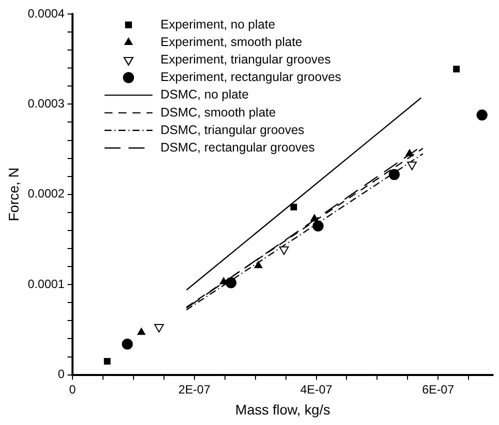 The height and width of the screenshot is (425, 499). Describe the element at coordinates (218, 112) in the screenshot. I see `legend-label: DSMC, smooth plate` at that location.